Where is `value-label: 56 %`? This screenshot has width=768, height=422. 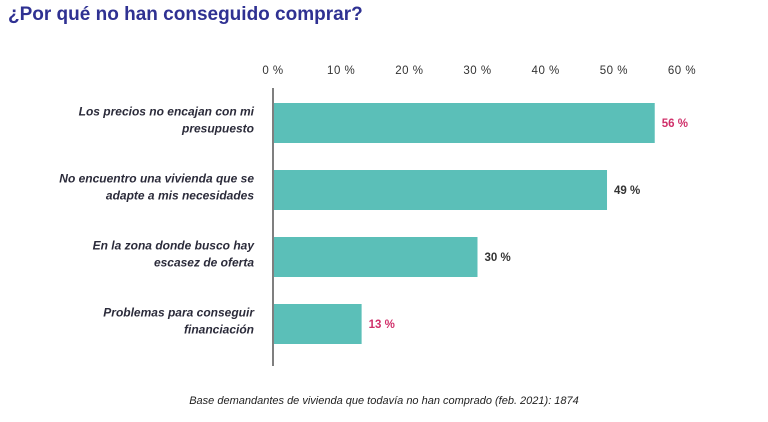 value-label: 56 % is located at coordinates (675, 124).